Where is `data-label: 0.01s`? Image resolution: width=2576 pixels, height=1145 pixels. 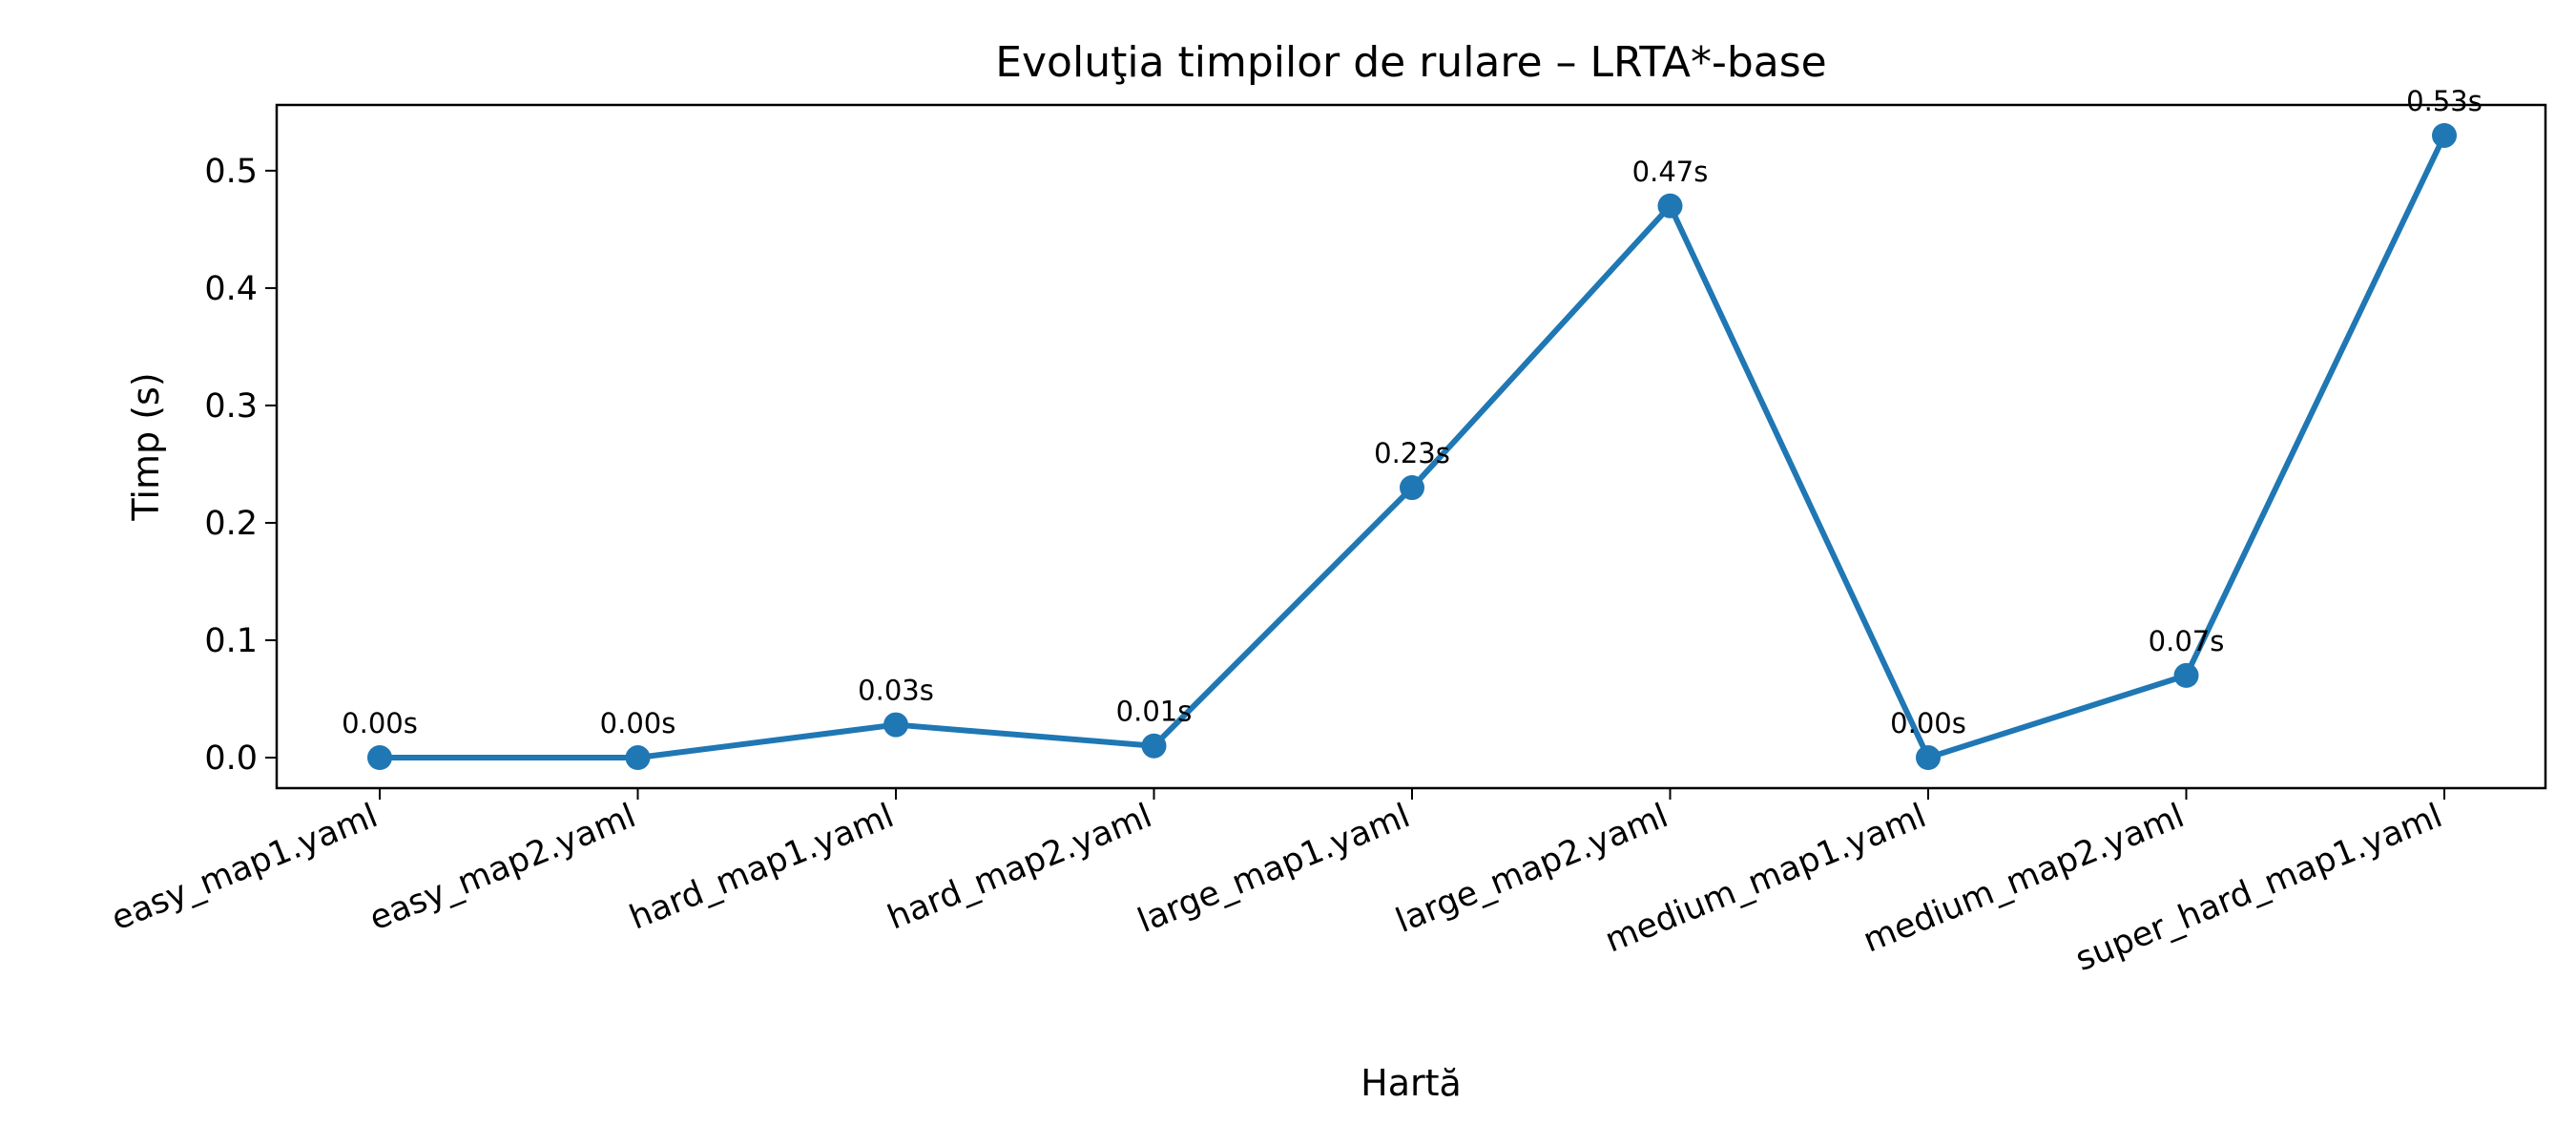 data-label: 0.01s is located at coordinates (1154, 712).